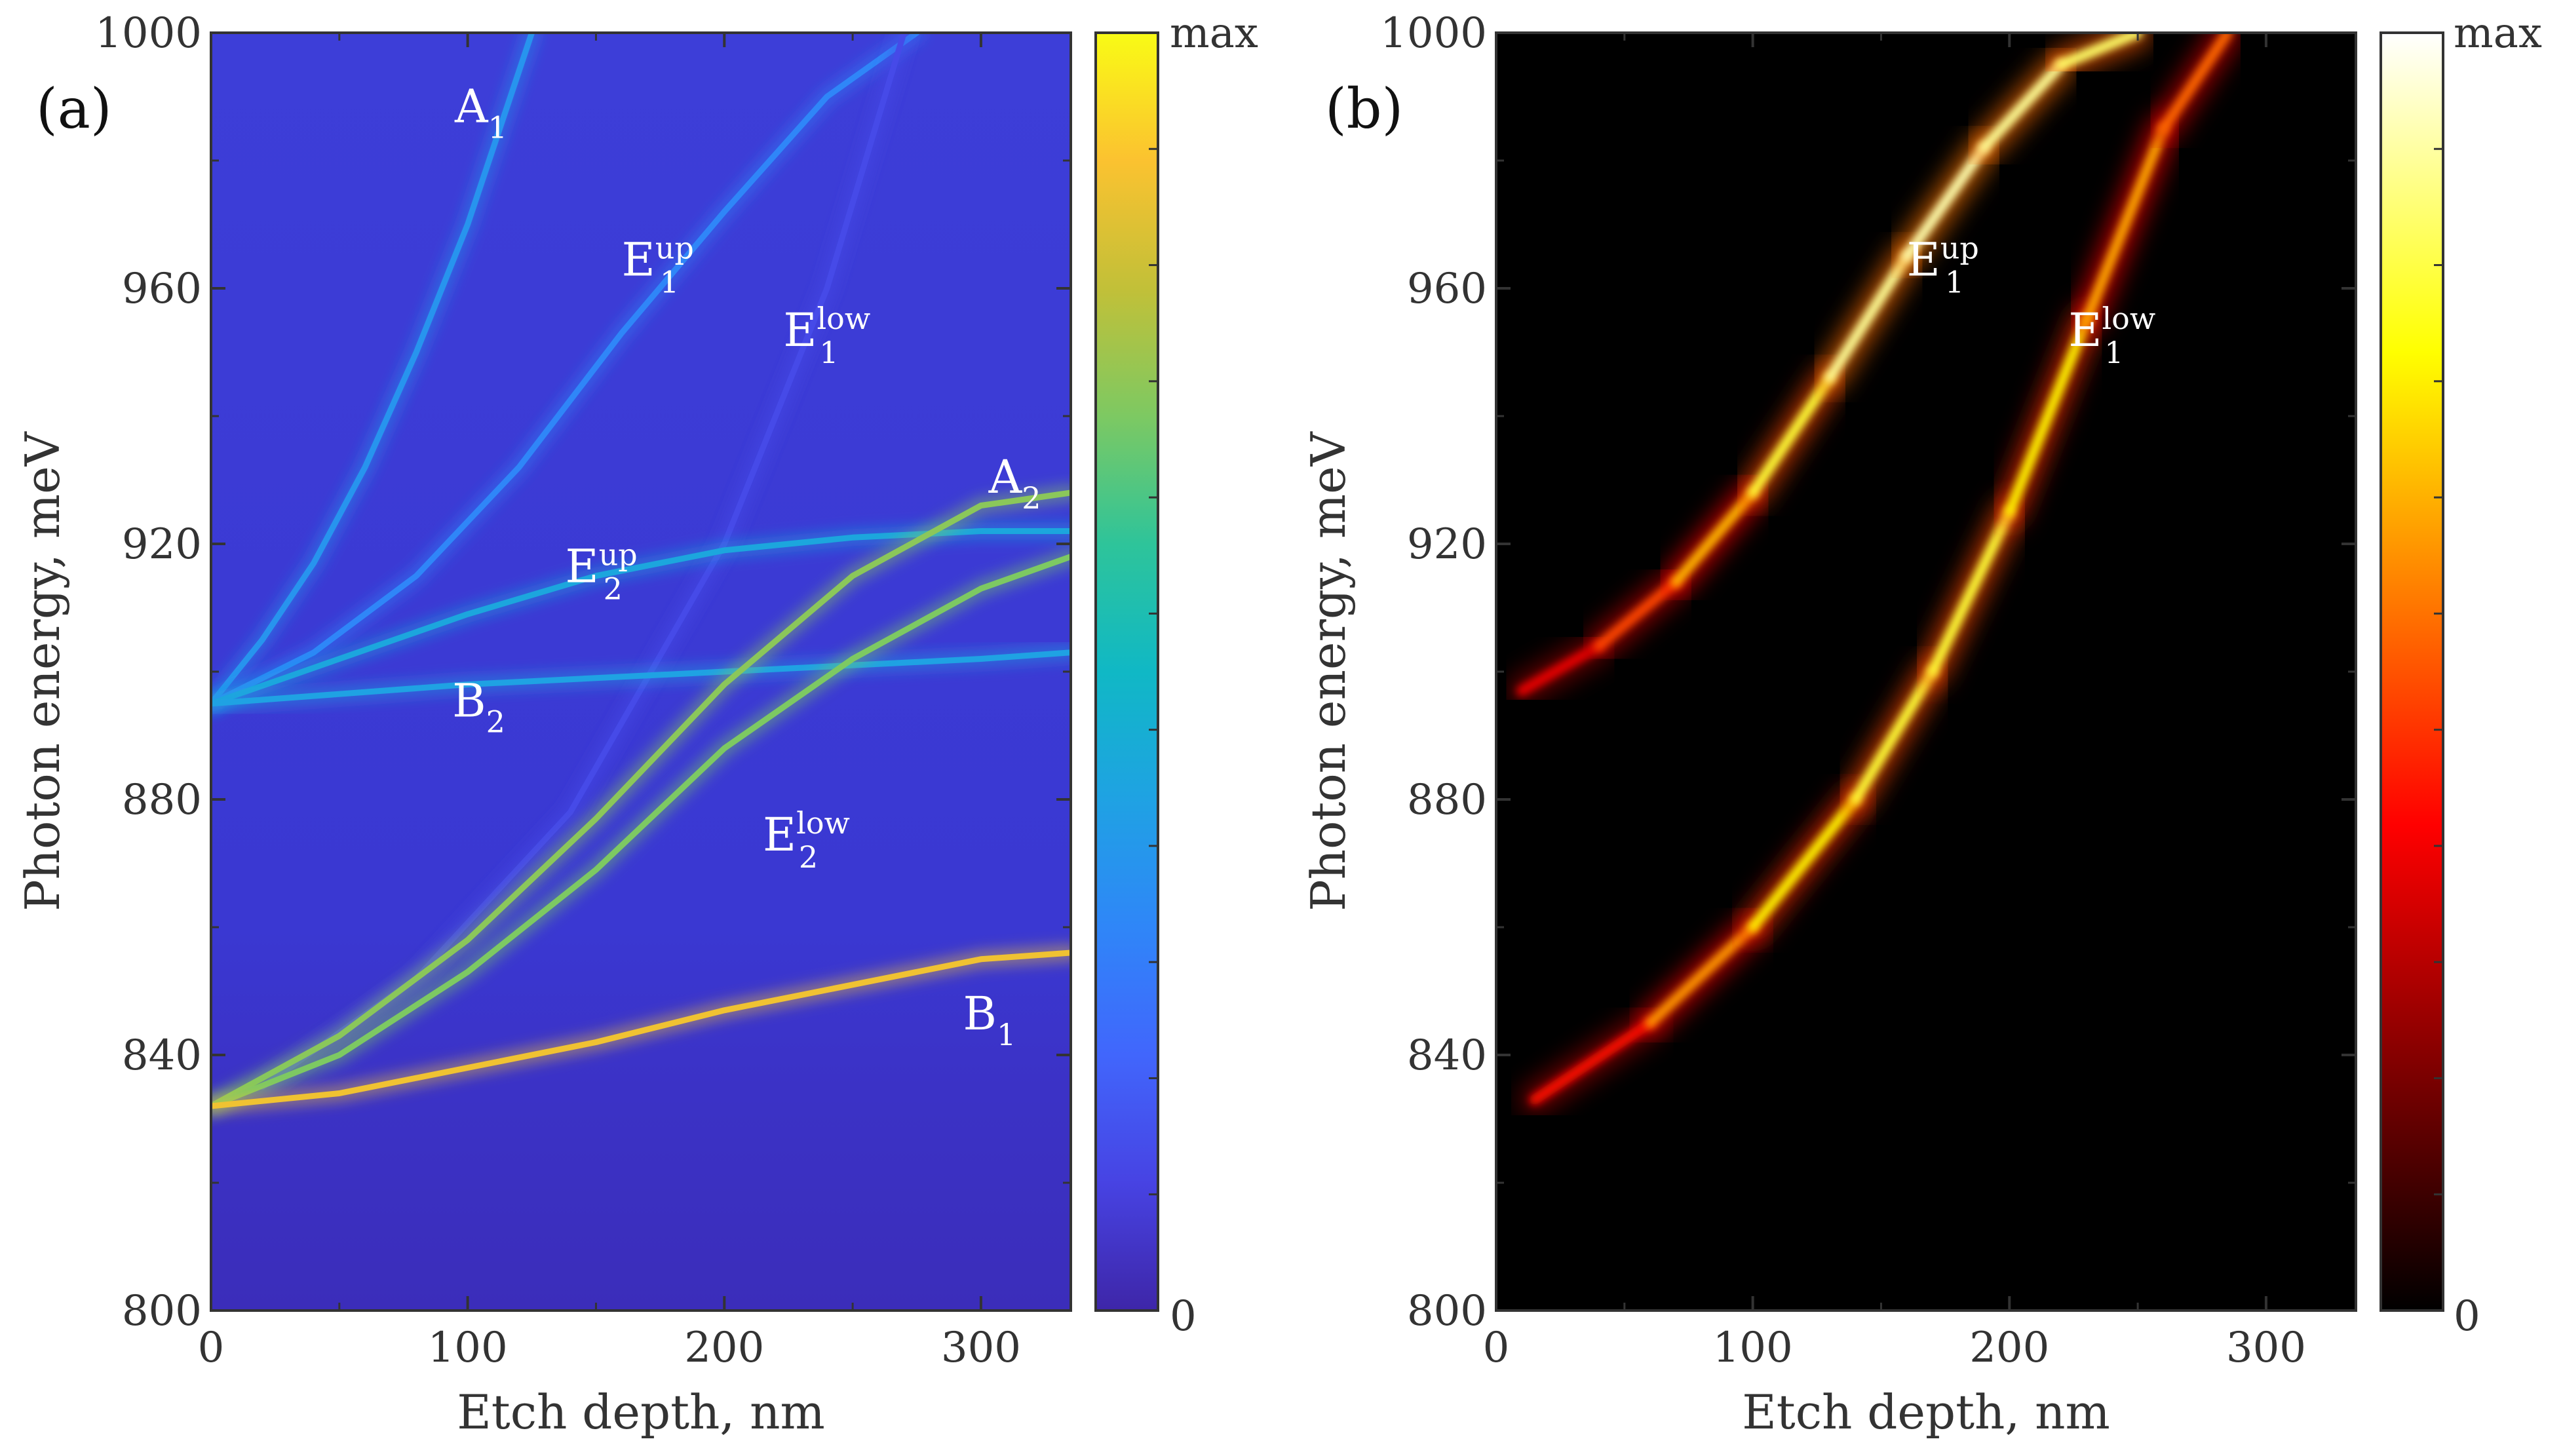 The height and width of the screenshot is (1456, 2563). I want to click on colorbar-b, so click(2412, 671).